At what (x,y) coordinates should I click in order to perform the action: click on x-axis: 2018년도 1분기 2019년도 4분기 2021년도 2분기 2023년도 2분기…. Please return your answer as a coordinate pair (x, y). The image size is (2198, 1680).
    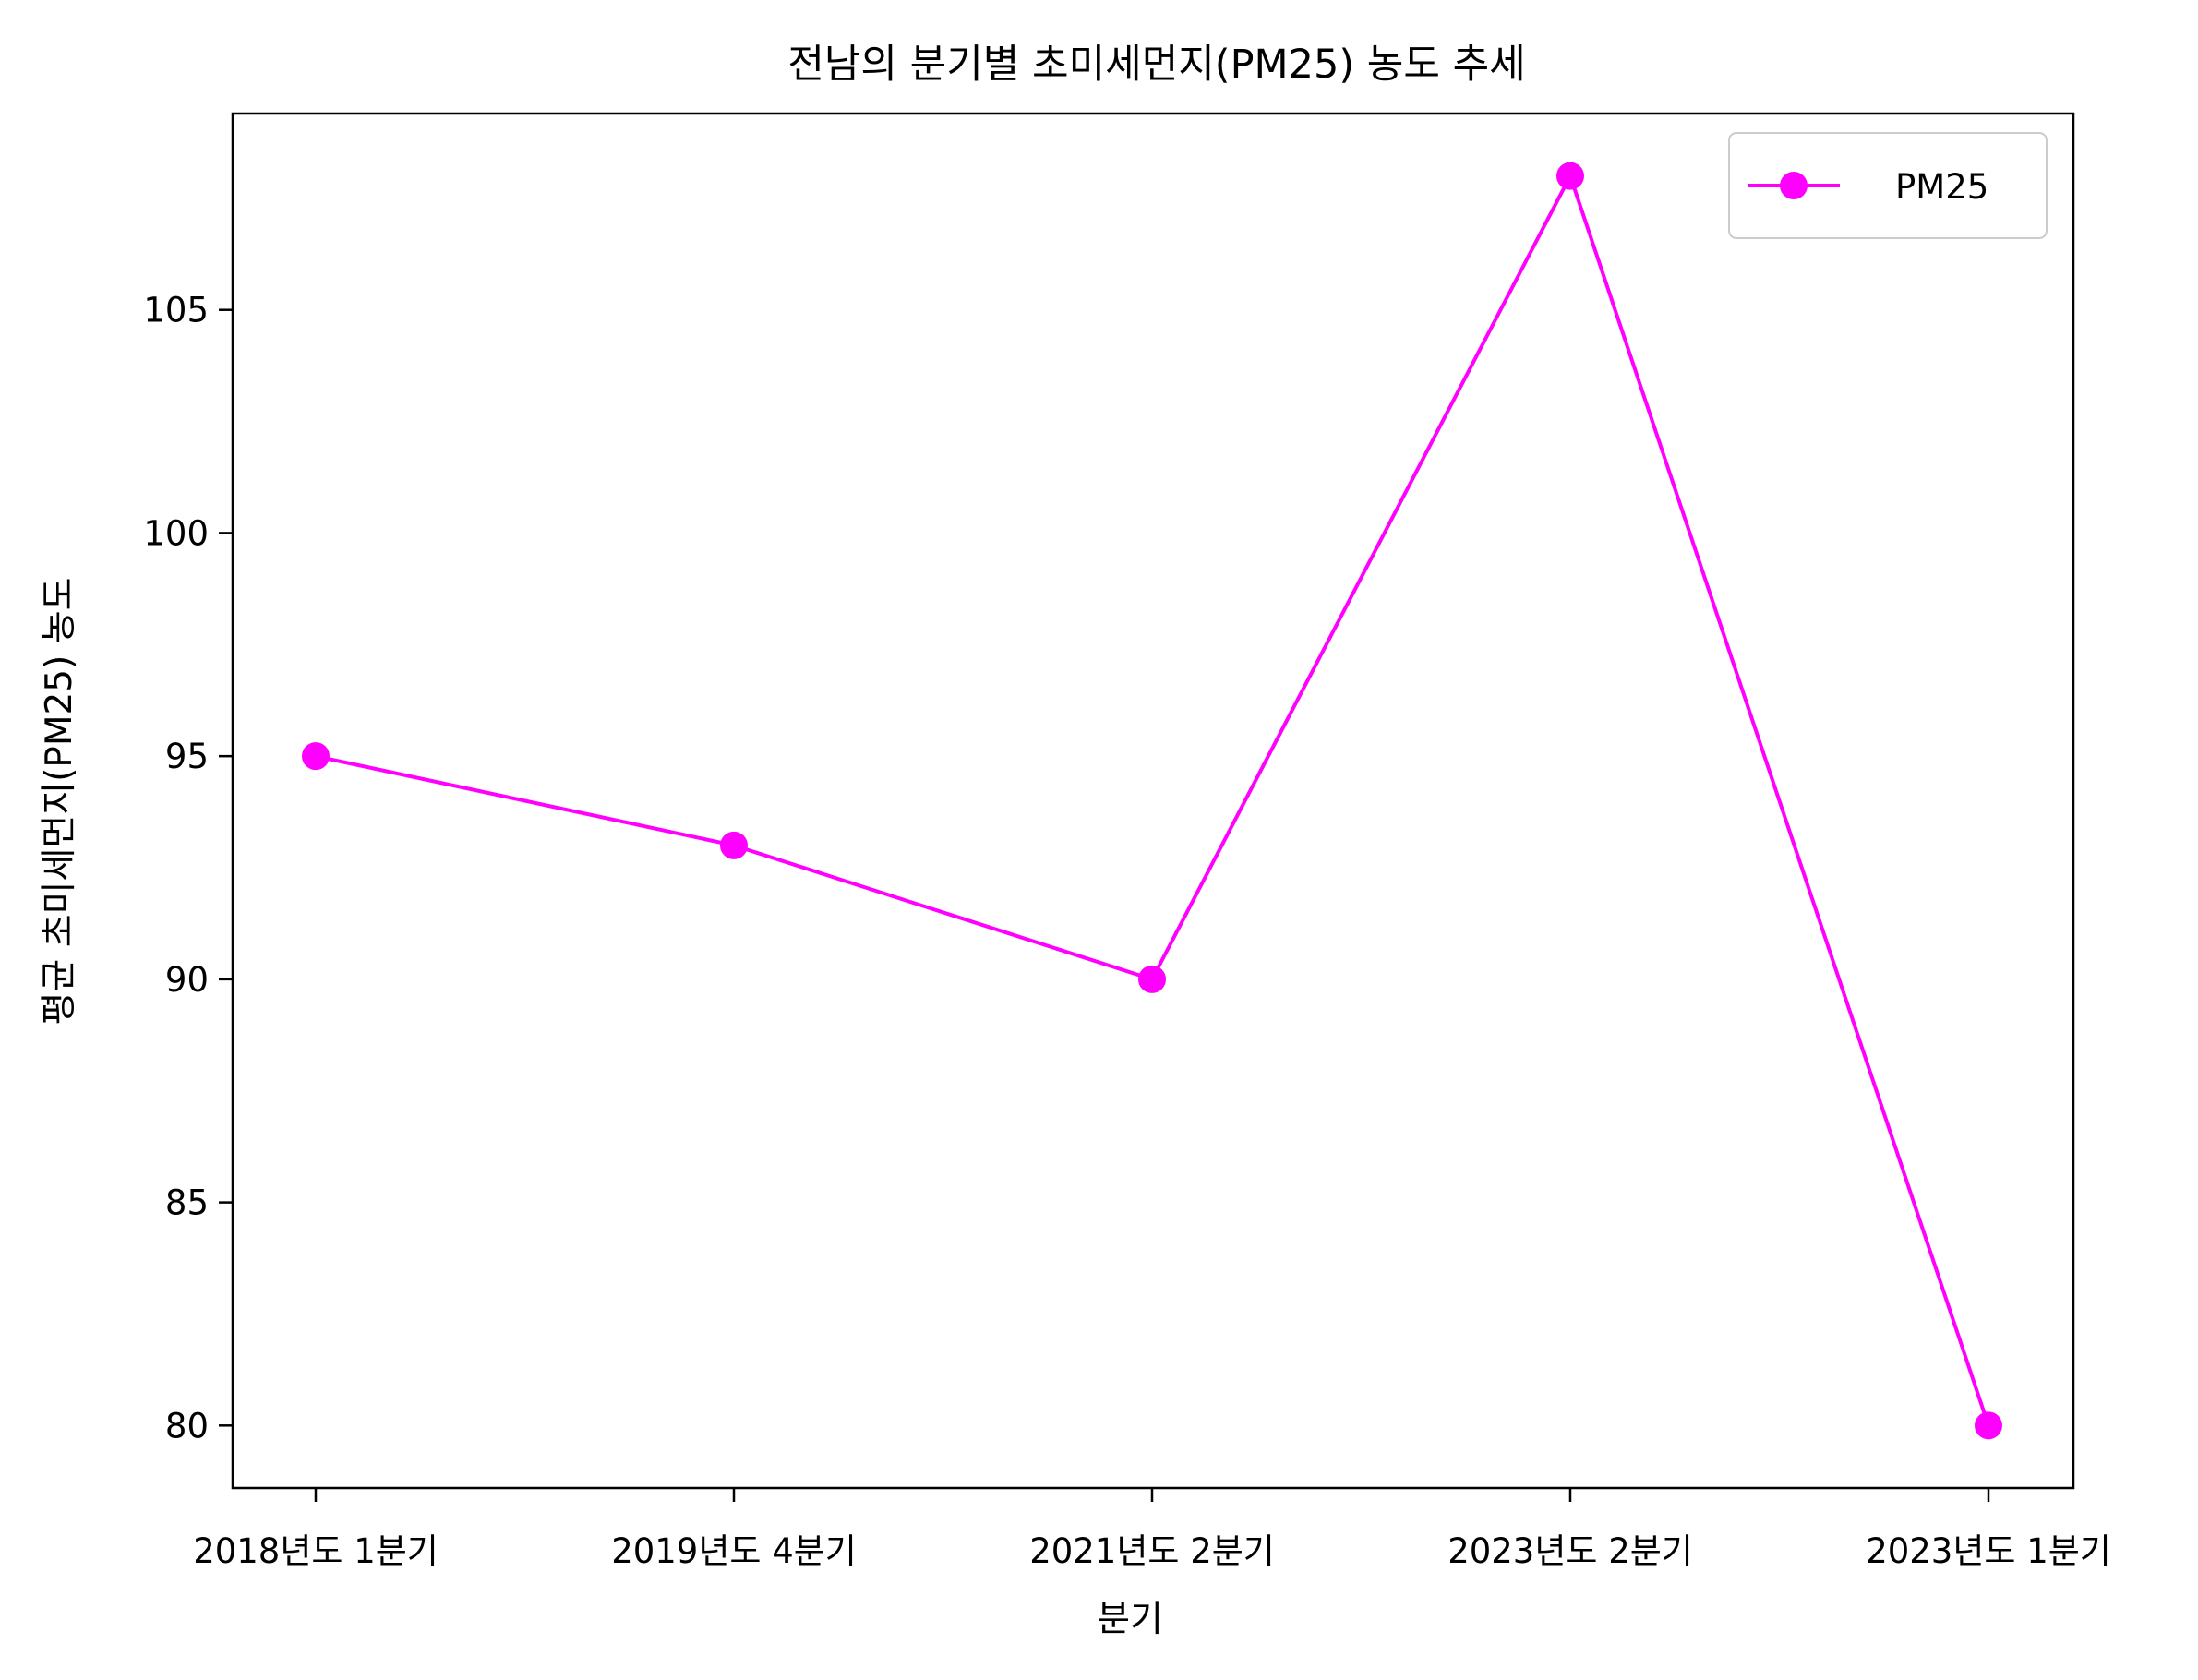
    Looking at the image, I should click on (1152, 1529).